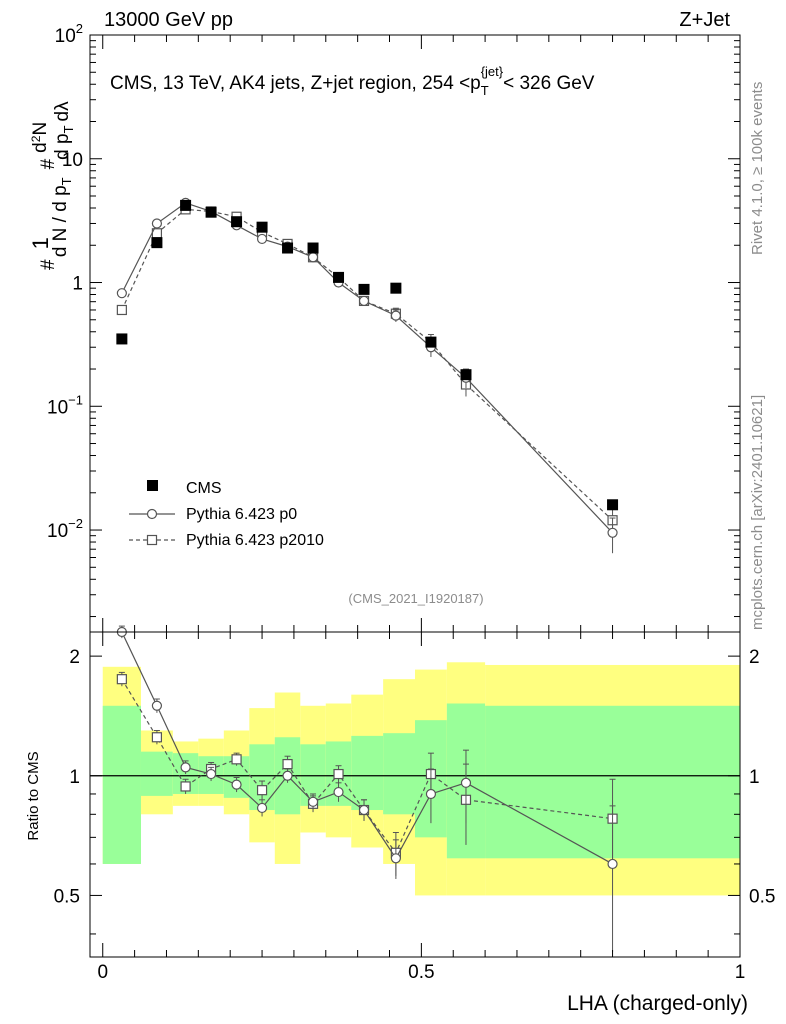 This screenshot has height=1024, width=786. I want to click on legend-label-cms: CMS, so click(204, 488).